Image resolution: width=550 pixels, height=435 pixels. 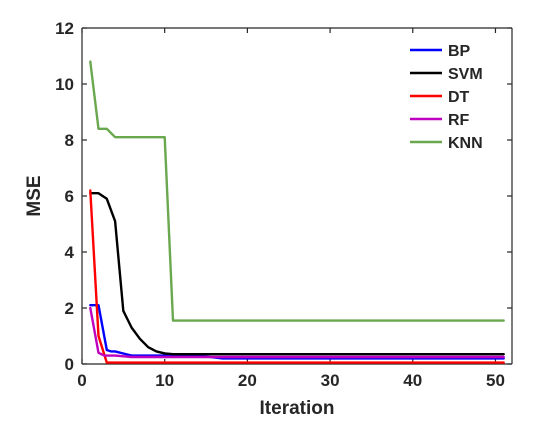 What do you see at coordinates (34, 195) in the screenshot?
I see `y-axis-label: MSE` at bounding box center [34, 195].